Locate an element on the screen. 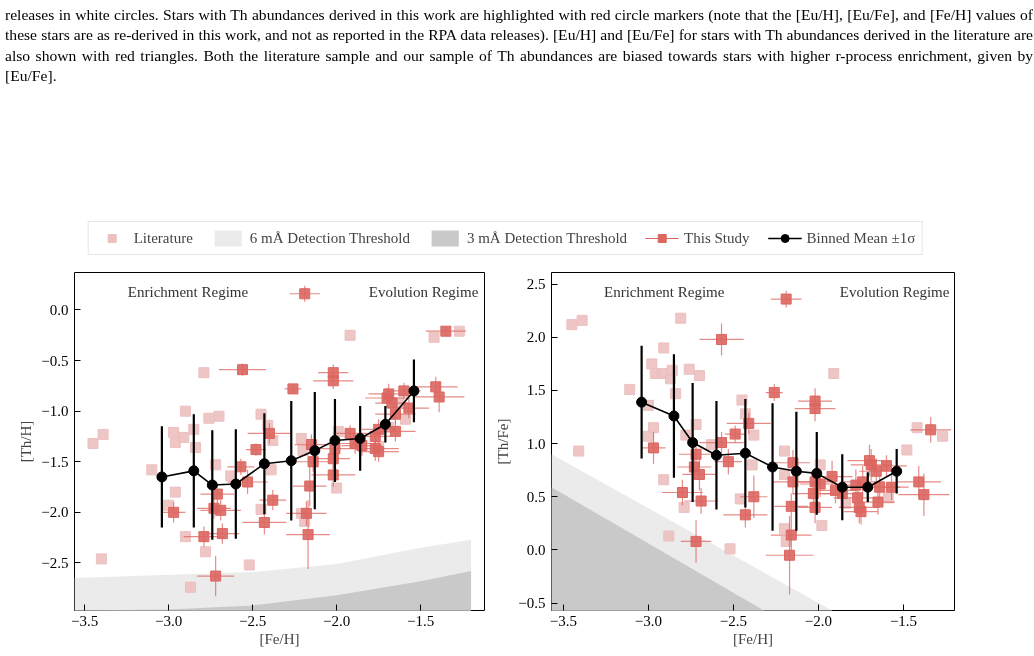  legend-label: This Study is located at coordinates (717, 238).